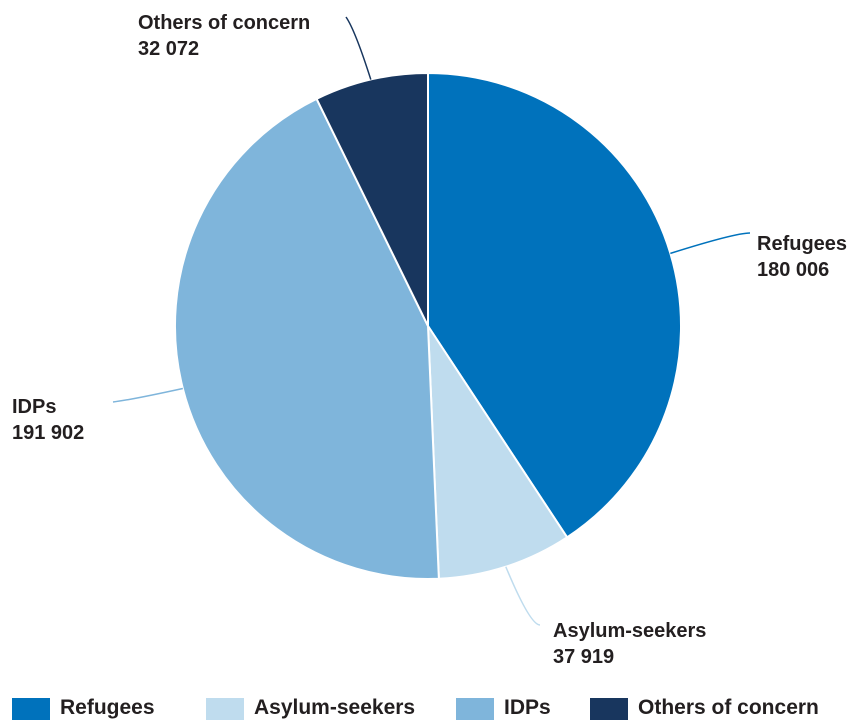 Image resolution: width=859 pixels, height=725 pixels. I want to click on legend-swatch-refugees, so click(31, 709).